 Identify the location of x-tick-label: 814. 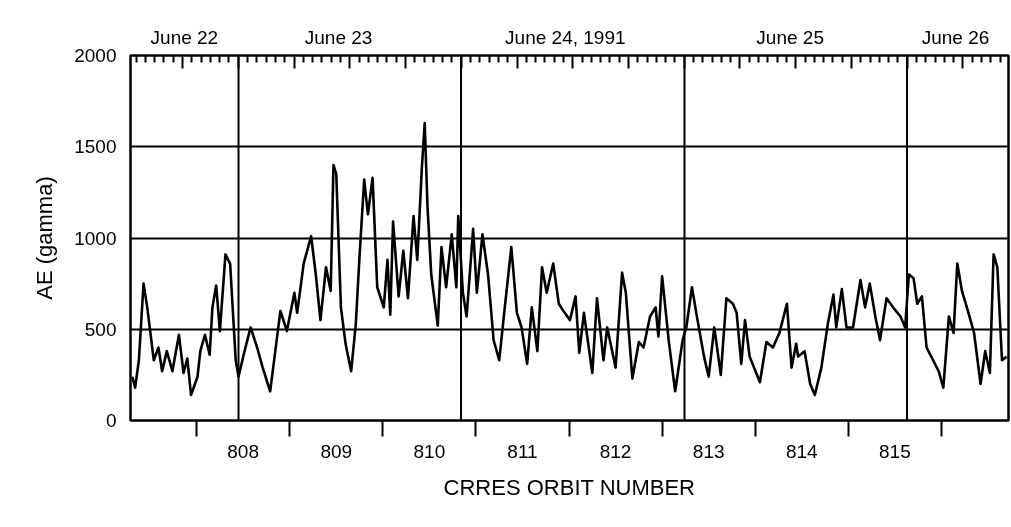
(802, 451).